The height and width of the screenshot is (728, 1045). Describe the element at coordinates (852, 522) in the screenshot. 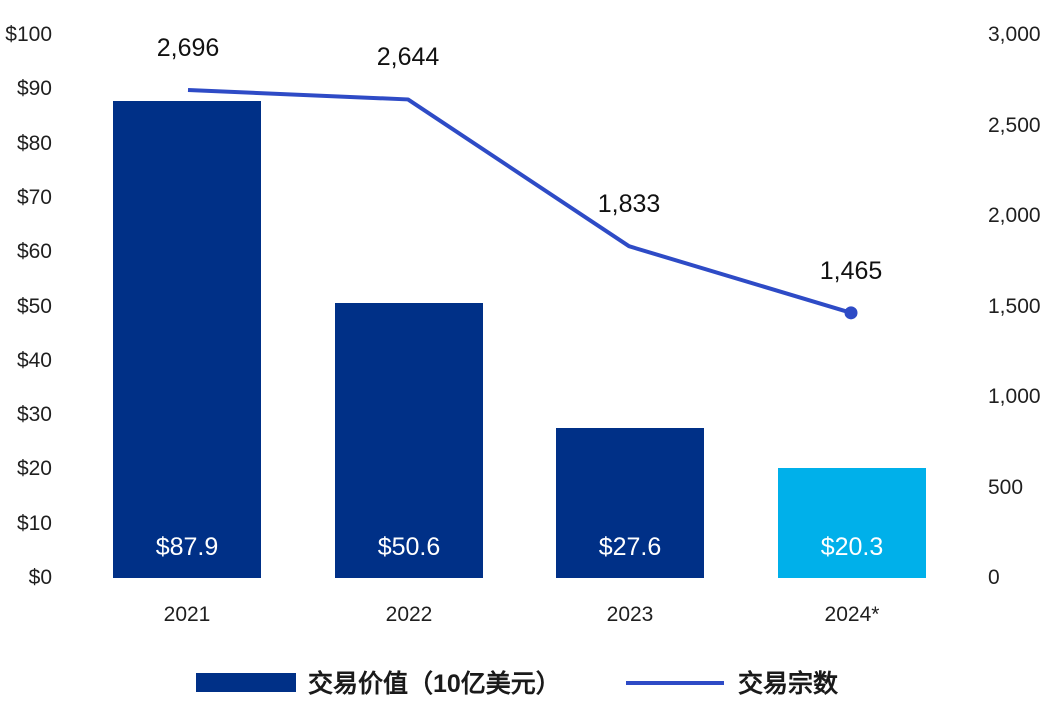

I see `bar-2024: $20.3` at that location.